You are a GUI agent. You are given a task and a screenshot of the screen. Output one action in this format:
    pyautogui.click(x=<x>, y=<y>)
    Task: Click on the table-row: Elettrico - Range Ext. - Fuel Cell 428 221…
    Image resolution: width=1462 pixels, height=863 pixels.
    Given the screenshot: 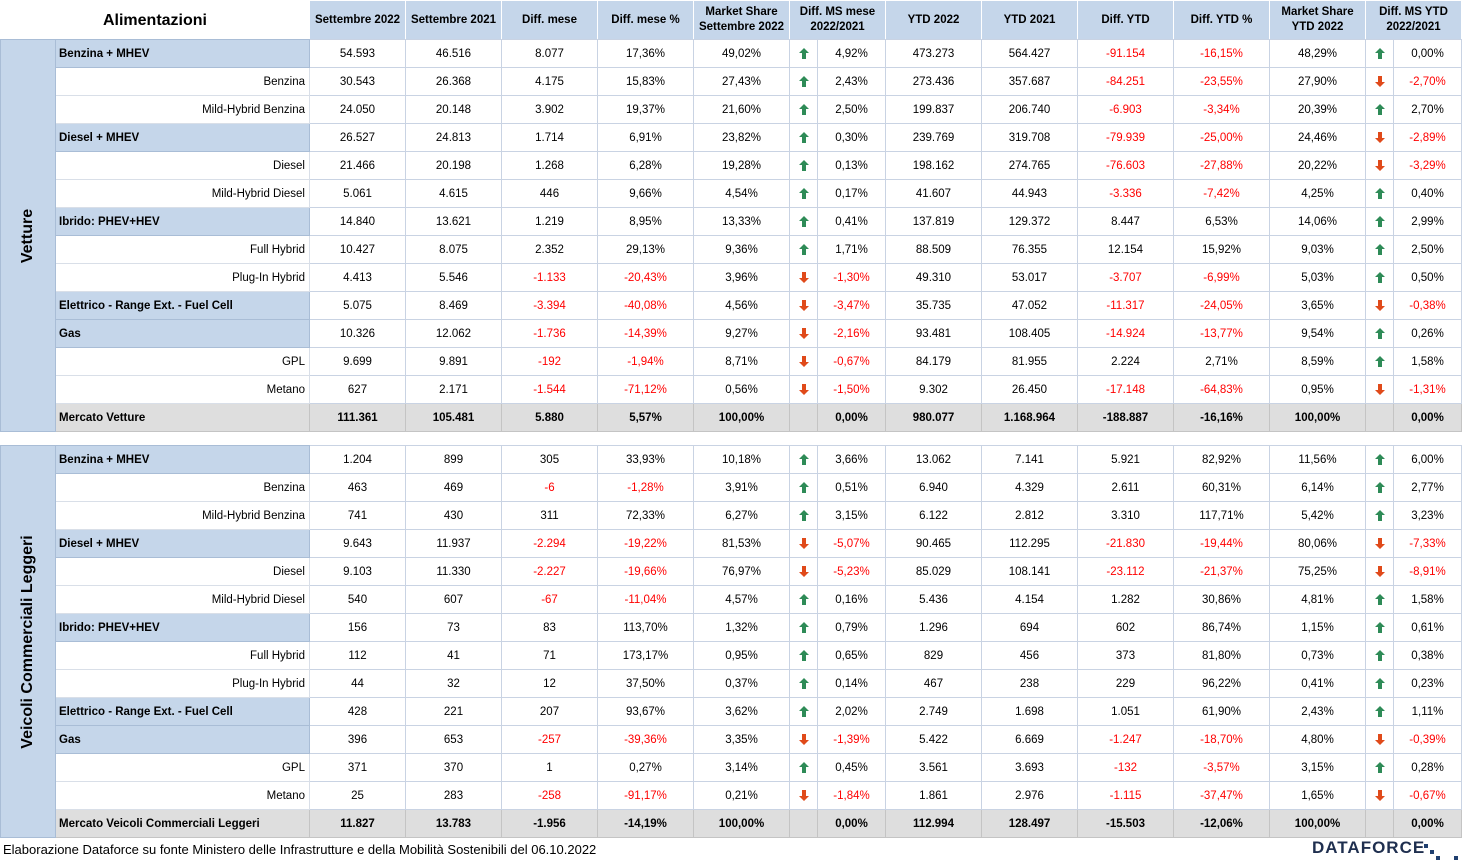 What is the action you would take?
    pyautogui.click(x=731, y=711)
    